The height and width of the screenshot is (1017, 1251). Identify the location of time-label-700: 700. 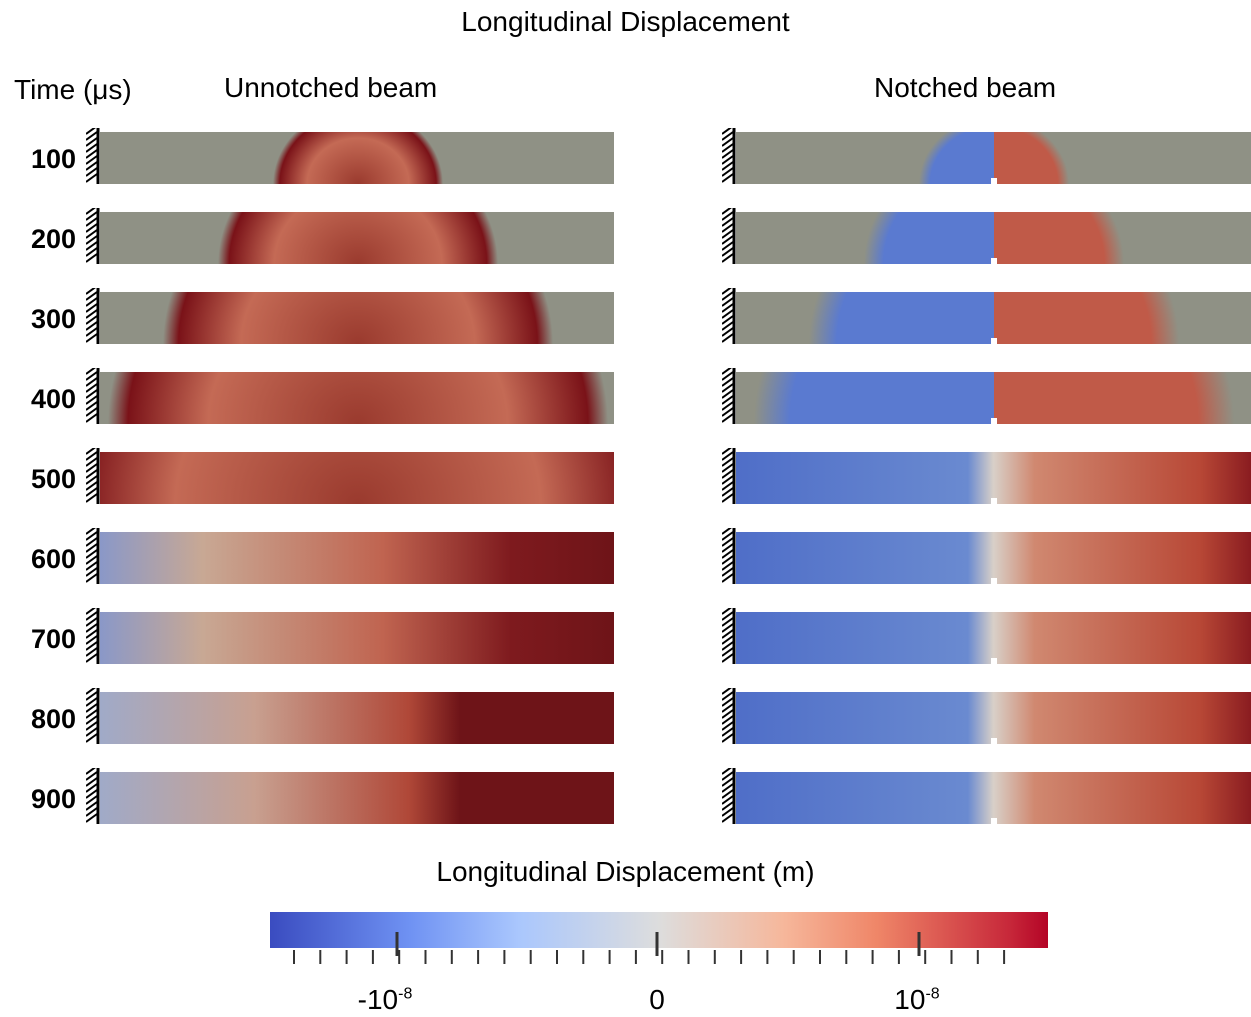
(53, 639).